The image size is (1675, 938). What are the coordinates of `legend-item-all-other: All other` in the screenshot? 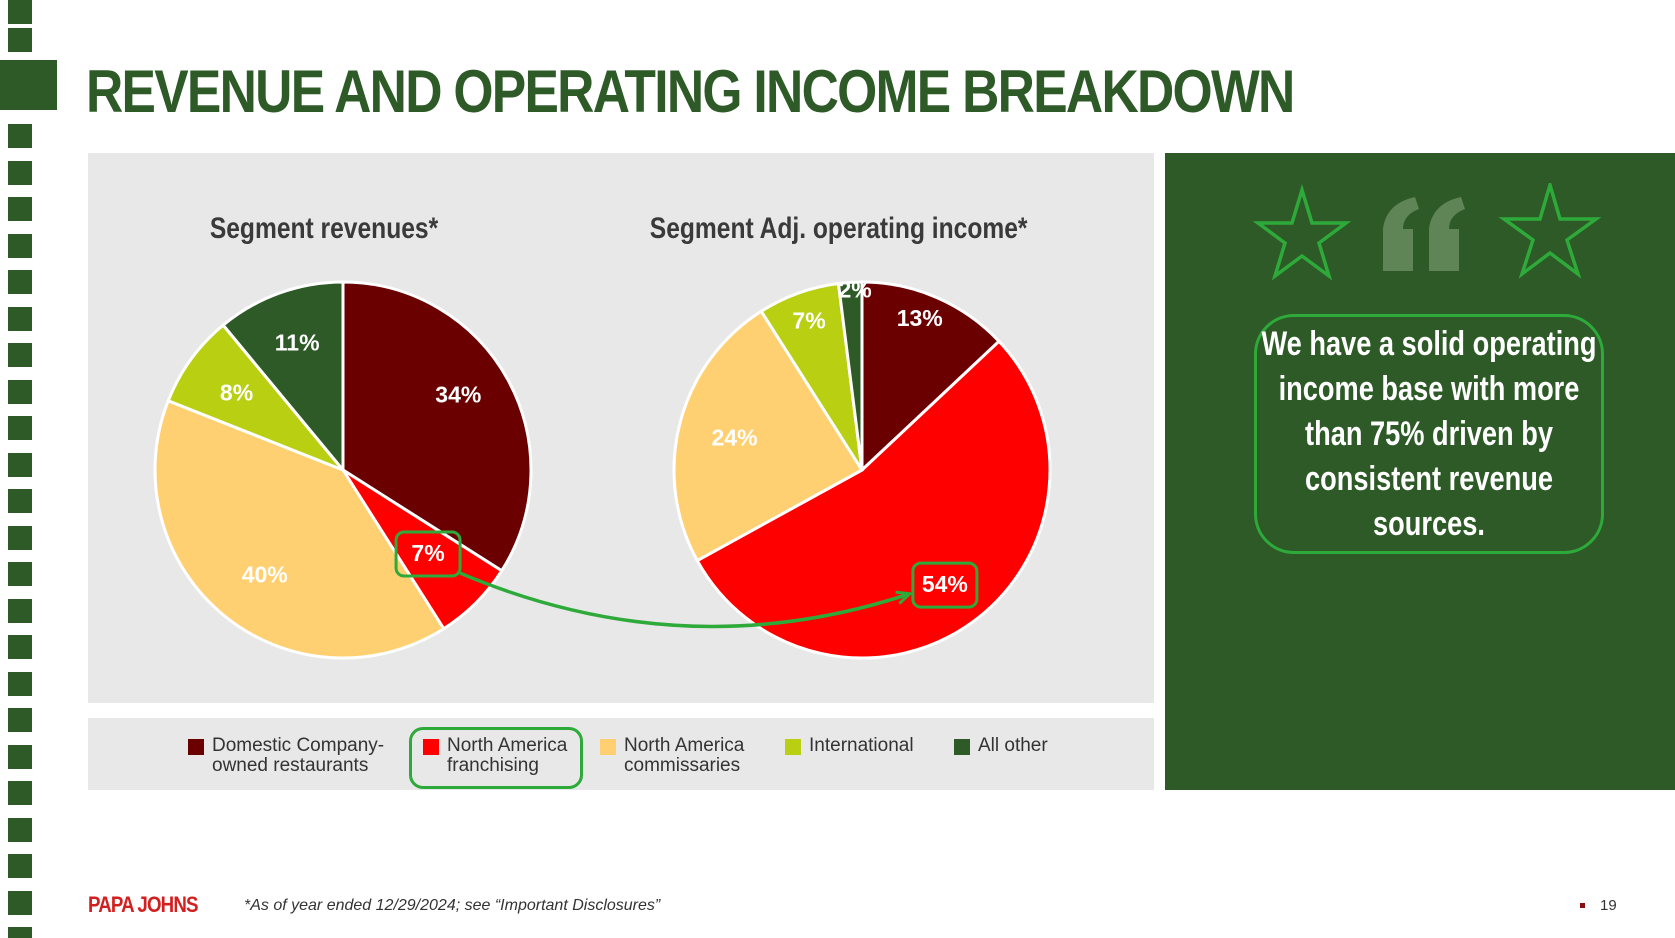 It's located at (1026, 746).